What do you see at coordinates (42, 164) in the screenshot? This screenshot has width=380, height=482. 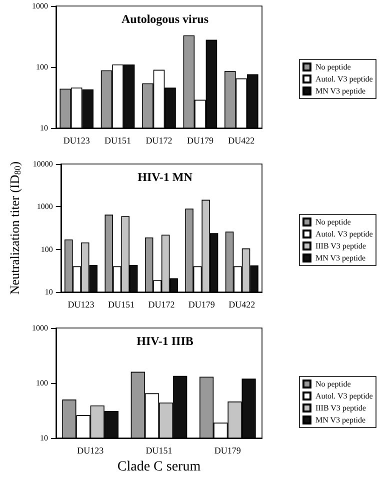 I see `y-tick-label: 10000` at bounding box center [42, 164].